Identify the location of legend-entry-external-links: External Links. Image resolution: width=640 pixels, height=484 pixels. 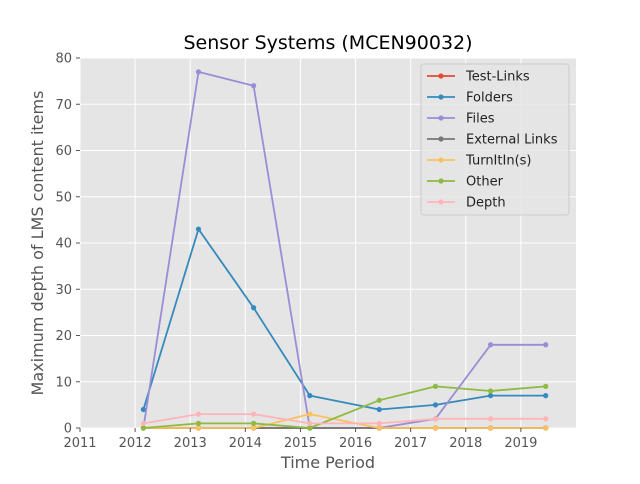
(492, 140).